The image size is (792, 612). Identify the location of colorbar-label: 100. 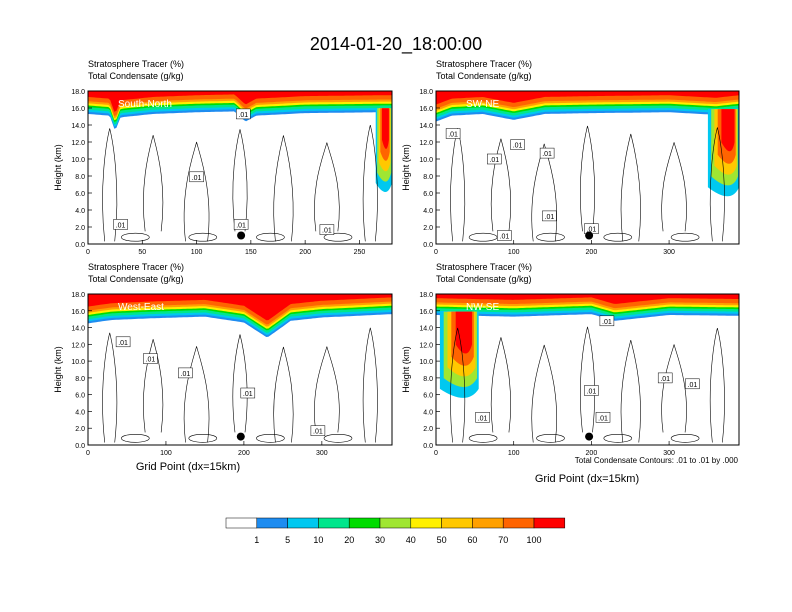
(533, 540).